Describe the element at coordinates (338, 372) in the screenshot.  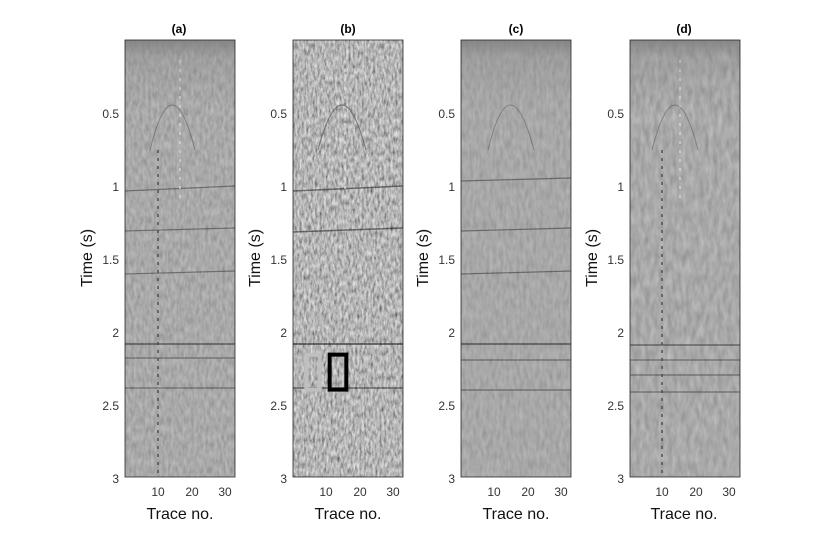
I see `highlight-box-black` at that location.